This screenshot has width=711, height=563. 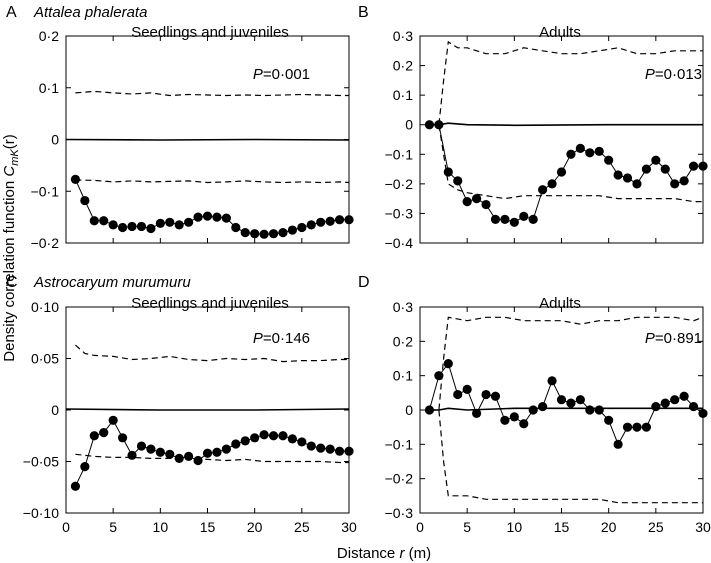 What do you see at coordinates (703, 527) in the screenshot?
I see `panel-d-xtick-label: 30` at bounding box center [703, 527].